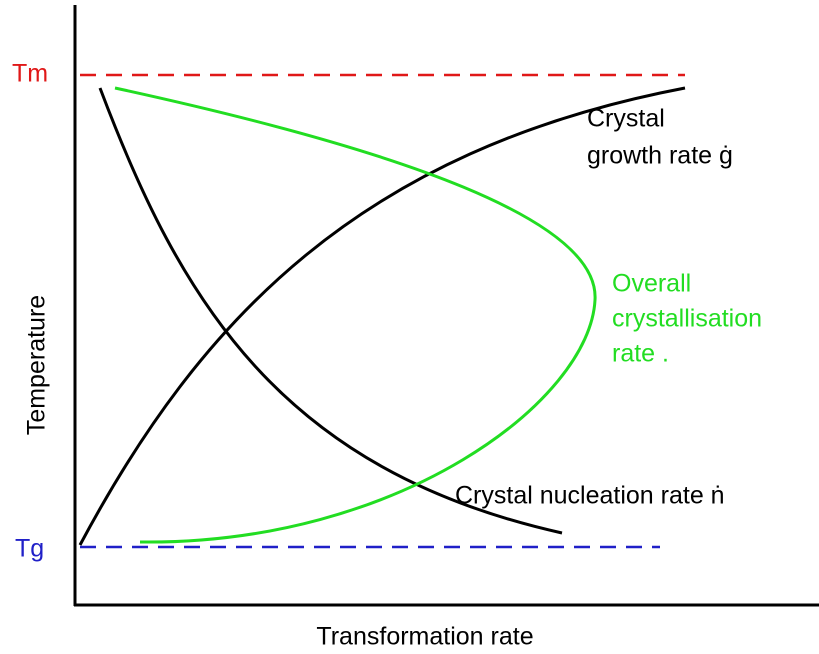 The height and width of the screenshot is (654, 819). Describe the element at coordinates (651, 284) in the screenshot. I see `curve-label: Overall` at that location.